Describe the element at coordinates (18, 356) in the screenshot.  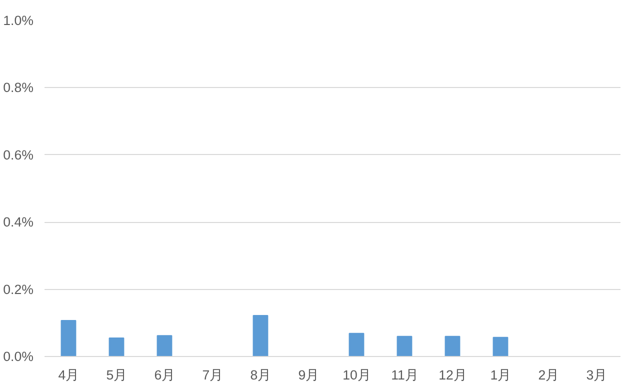
I see `y-tick-label: 0.0%` at that location.